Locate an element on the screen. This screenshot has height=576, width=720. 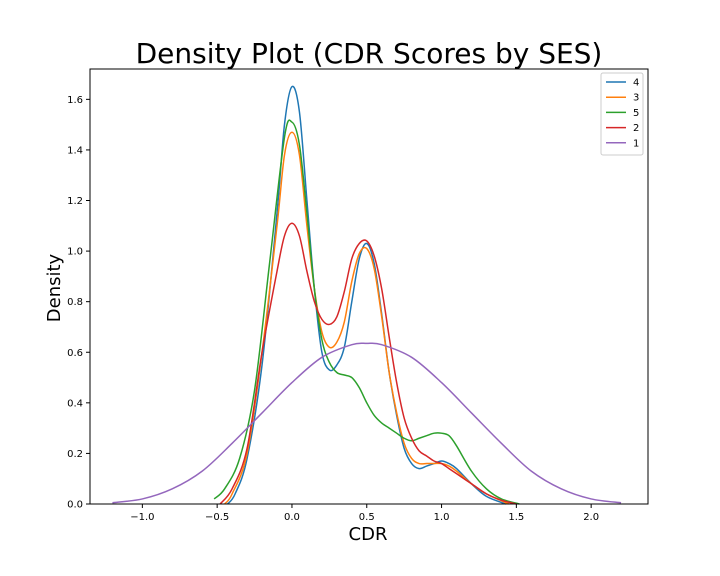
x-tick-label: 0.0 is located at coordinates (292, 517).